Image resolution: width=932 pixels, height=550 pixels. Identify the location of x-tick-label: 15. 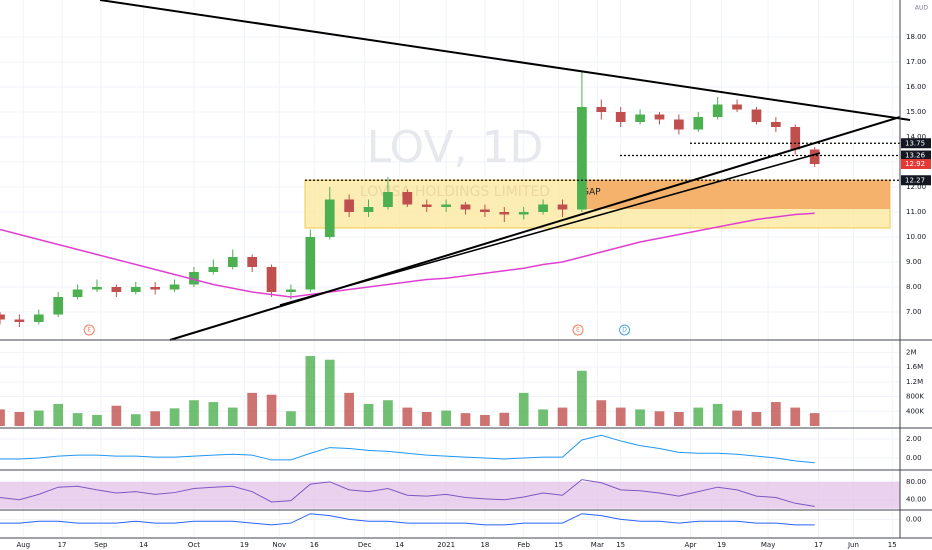
(620, 545).